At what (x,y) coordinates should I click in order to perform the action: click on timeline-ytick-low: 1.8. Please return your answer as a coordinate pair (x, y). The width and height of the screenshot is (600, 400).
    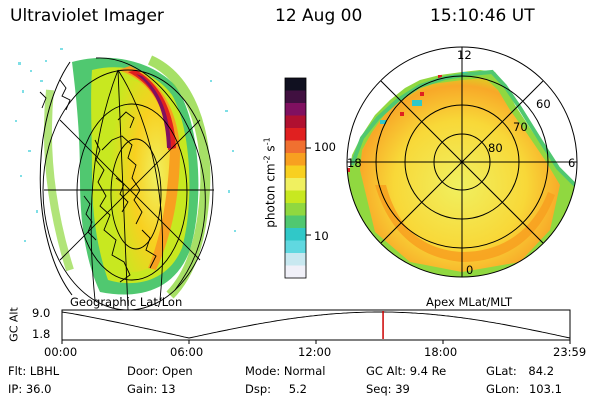
    Looking at the image, I should click on (41, 334).